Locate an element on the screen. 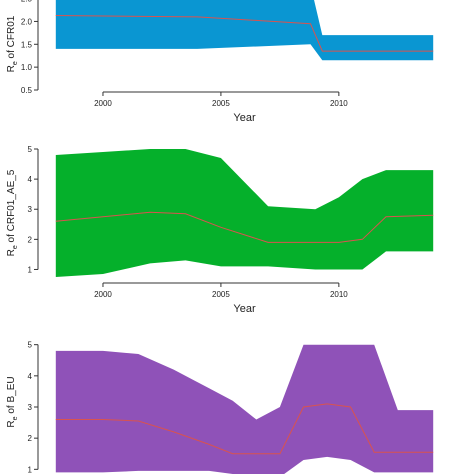 The height and width of the screenshot is (474, 474). credible-band is located at coordinates (244, 30).